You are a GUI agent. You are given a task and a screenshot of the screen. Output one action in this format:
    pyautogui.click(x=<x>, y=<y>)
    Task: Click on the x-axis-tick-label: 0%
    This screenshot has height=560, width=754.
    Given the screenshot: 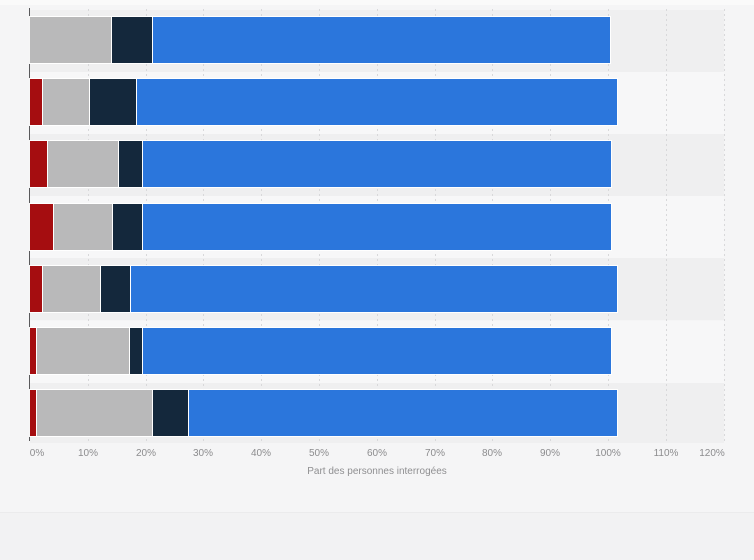 What is the action you would take?
    pyautogui.click(x=37, y=453)
    